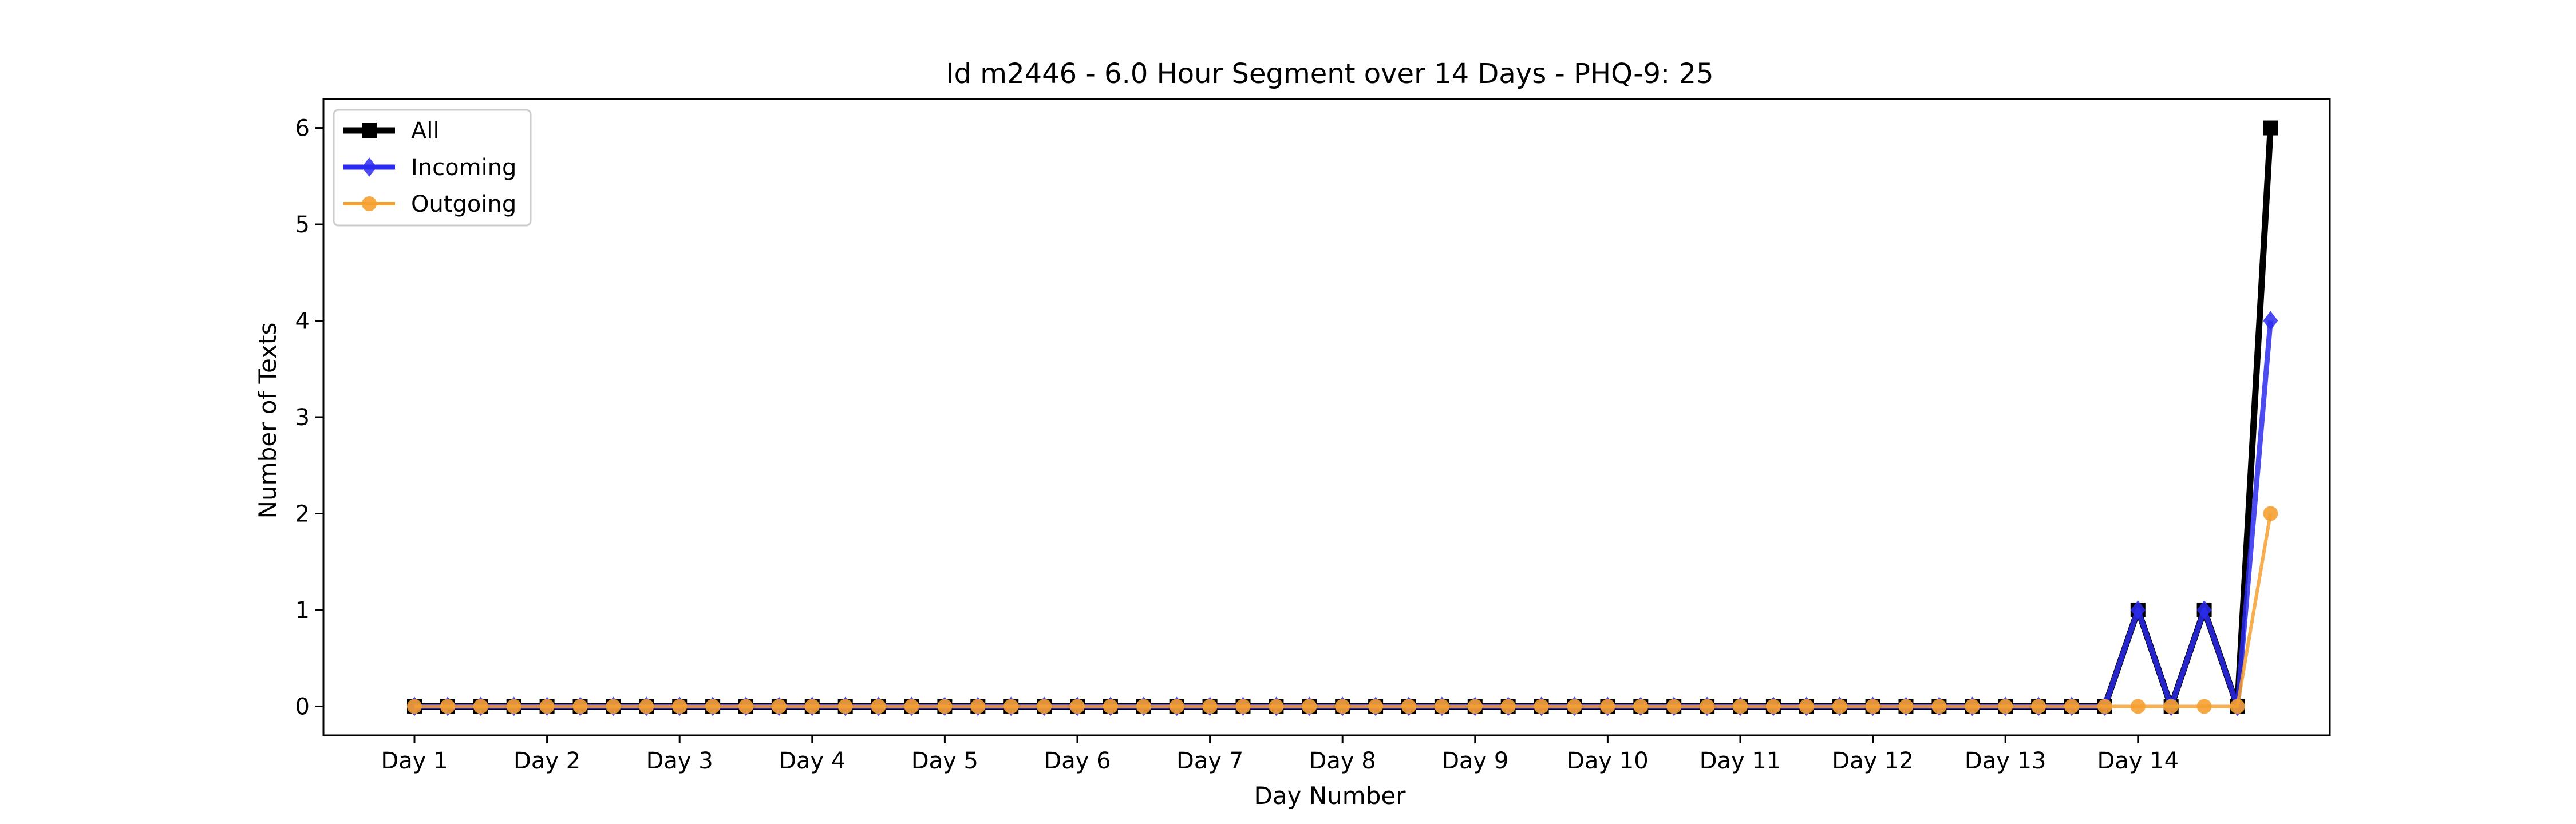 The image size is (2576, 824). What do you see at coordinates (268, 421) in the screenshot?
I see `y-axis-label: Number of Texts` at bounding box center [268, 421].